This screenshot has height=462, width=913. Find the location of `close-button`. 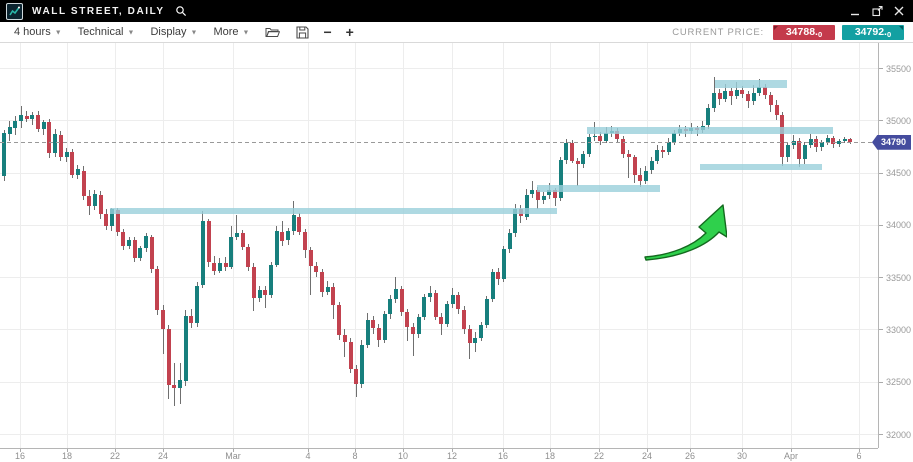

close-button is located at coordinates (899, 11).